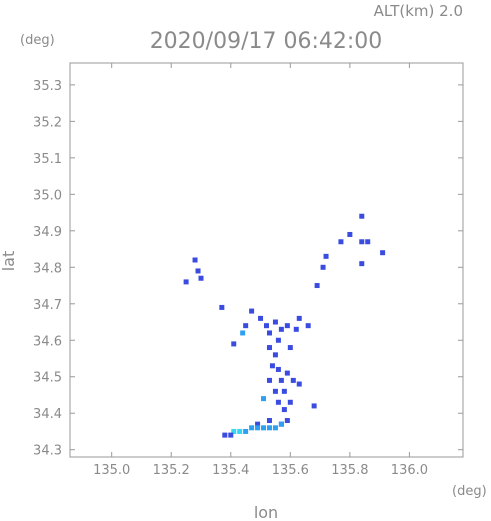 The image size is (491, 521). I want to click on y-tick-label: 34.4, so click(47, 414).